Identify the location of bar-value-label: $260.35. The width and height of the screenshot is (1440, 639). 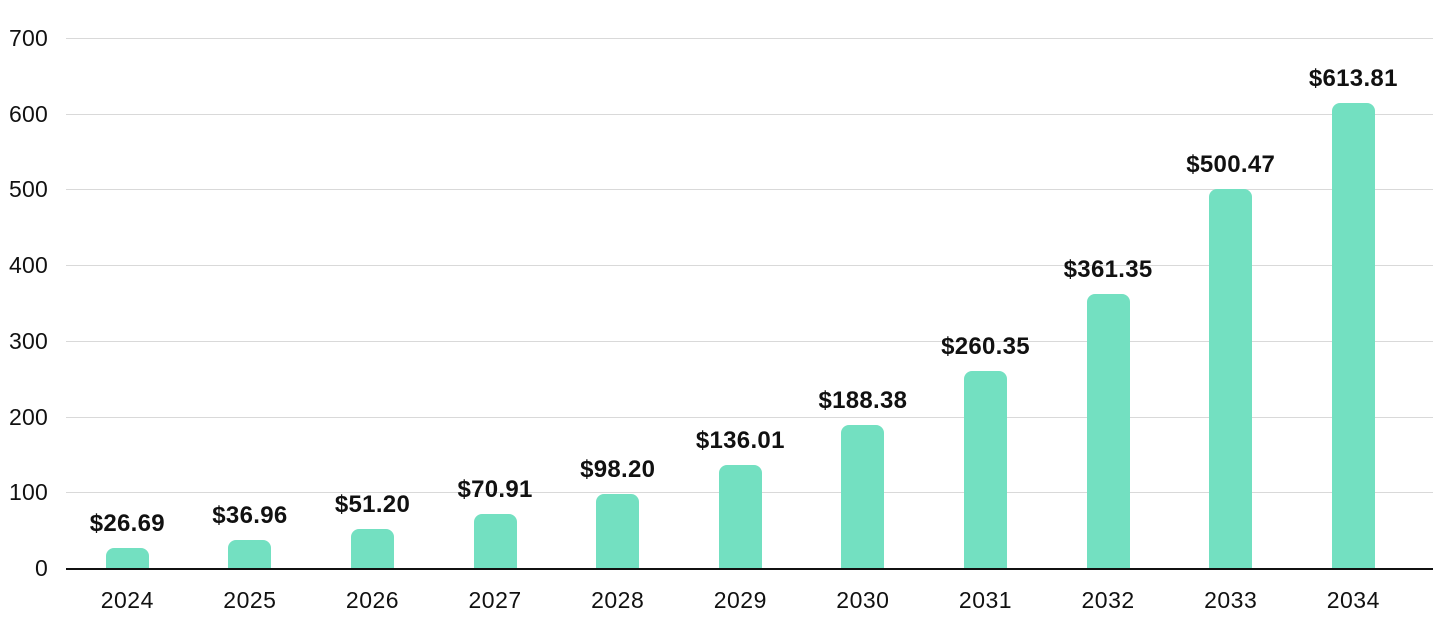
(985, 346).